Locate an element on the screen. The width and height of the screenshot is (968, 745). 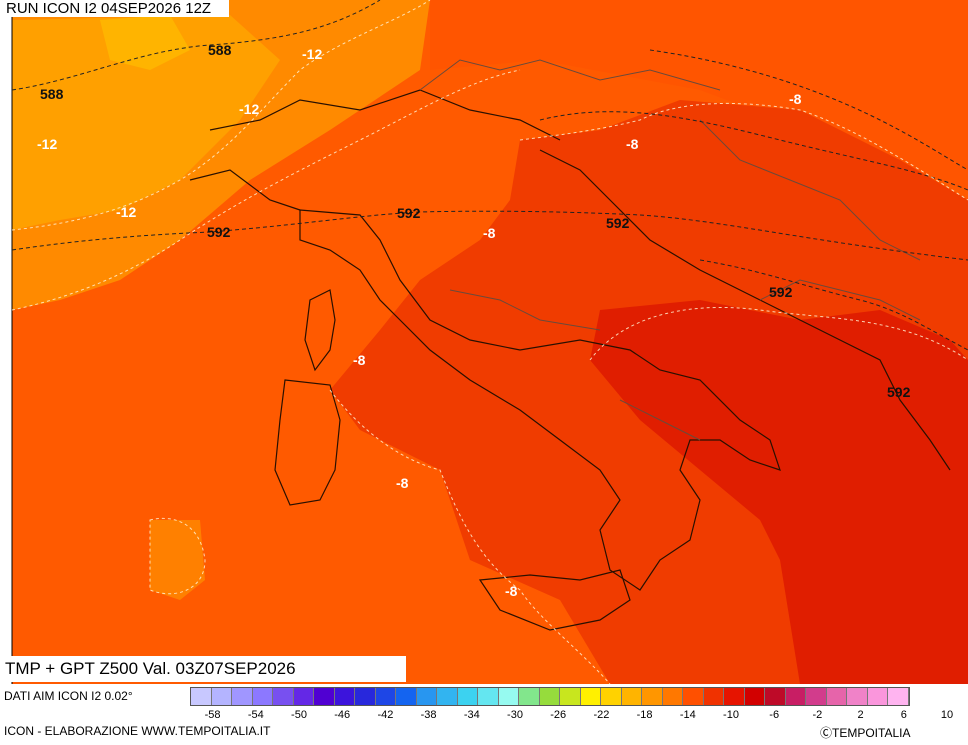
legend-tick: -14 is located at coordinates (687, 715).